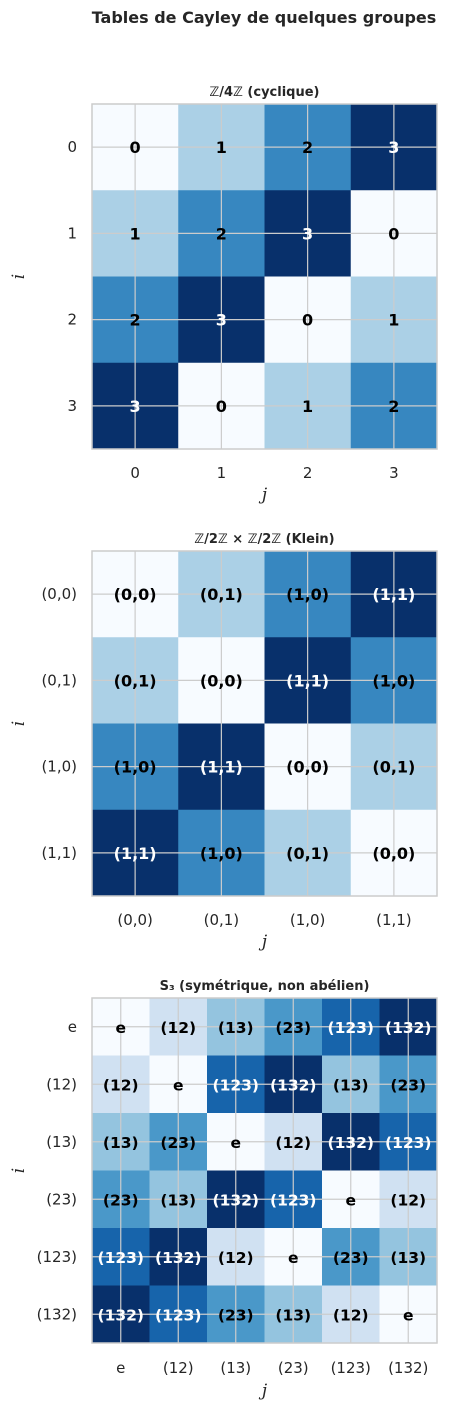 This screenshot has height=1414, width=467. What do you see at coordinates (264, 17) in the screenshot?
I see `figure-title: Tables de Cayley de quelques groupes` at bounding box center [264, 17].